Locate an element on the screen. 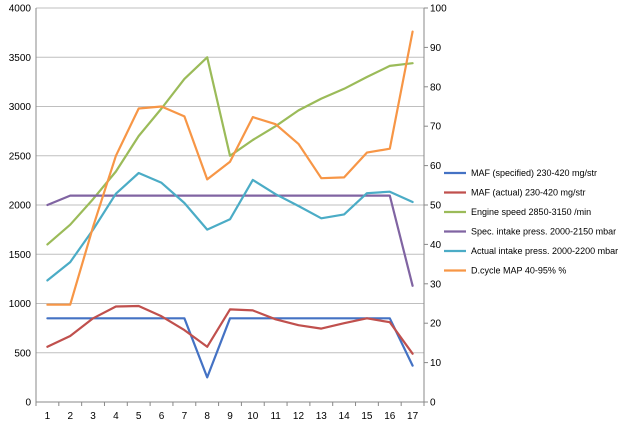 Image resolution: width=640 pixels, height=428 pixels. left-axis-ticks: 0 500 1000 1500 2000 2500 3000 3500 4000 is located at coordinates (20, 206).